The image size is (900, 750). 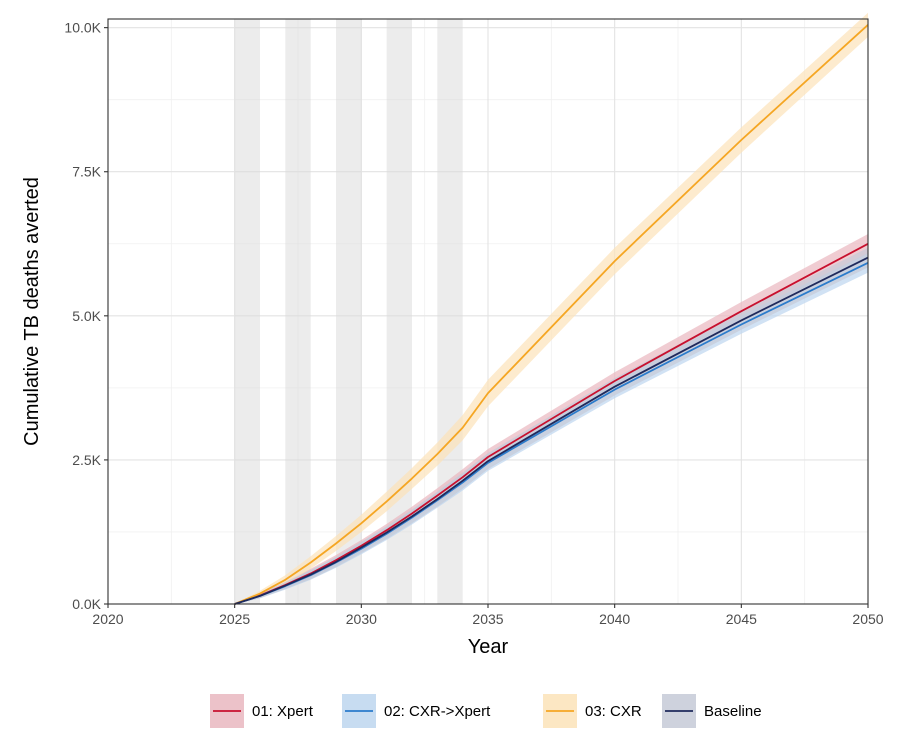 What do you see at coordinates (107, 619) in the screenshot?
I see `x-tick-label: 2020` at bounding box center [107, 619].